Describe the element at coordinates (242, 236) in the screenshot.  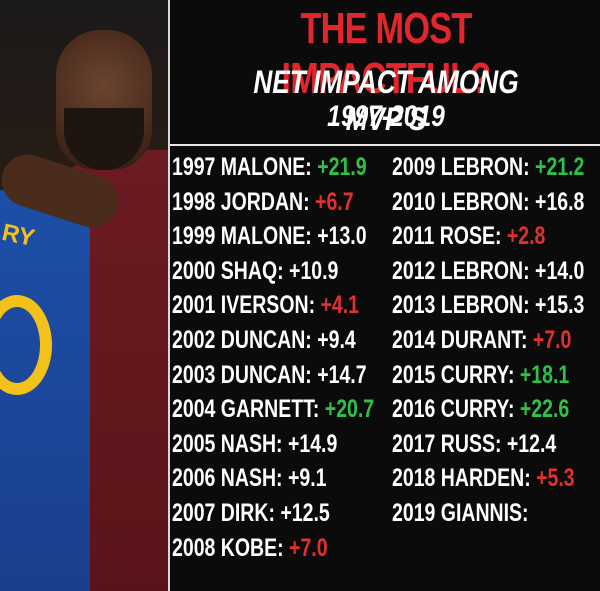
I see `mvp-season-label: 1999 MALONE:` at that location.